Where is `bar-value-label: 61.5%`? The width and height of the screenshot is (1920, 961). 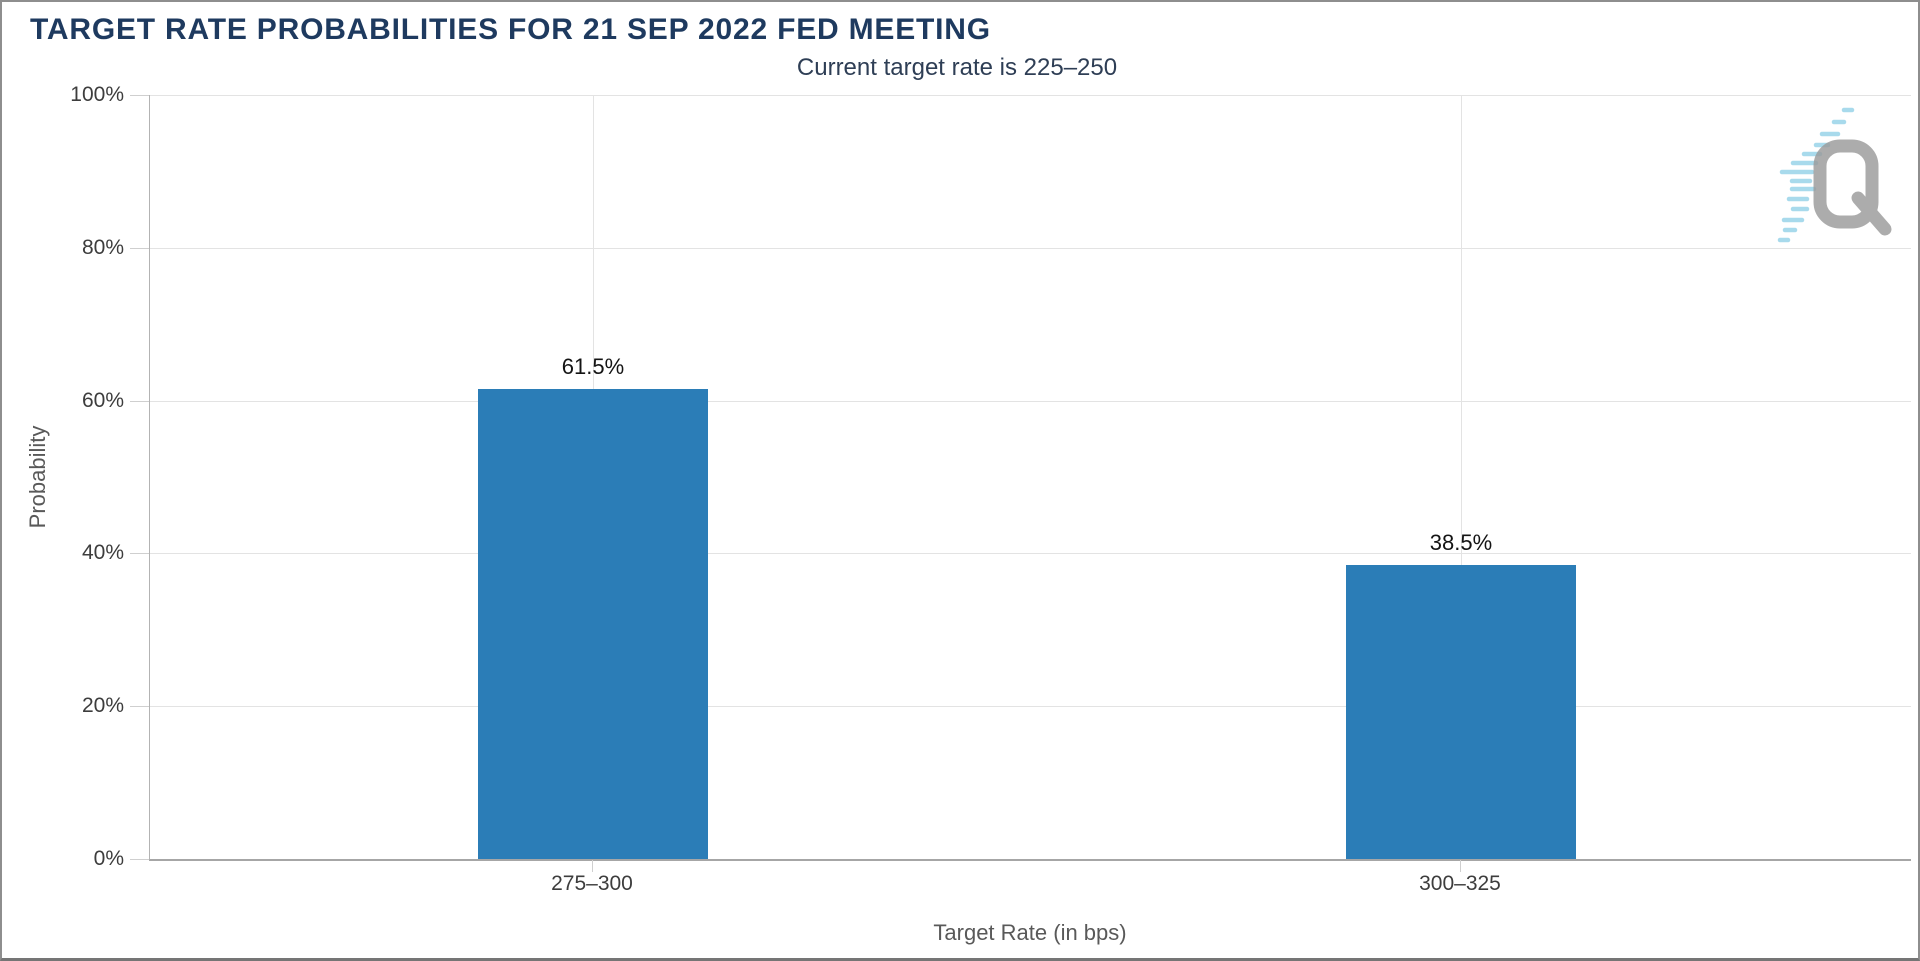 bar-value-label: 61.5% is located at coordinates (593, 366).